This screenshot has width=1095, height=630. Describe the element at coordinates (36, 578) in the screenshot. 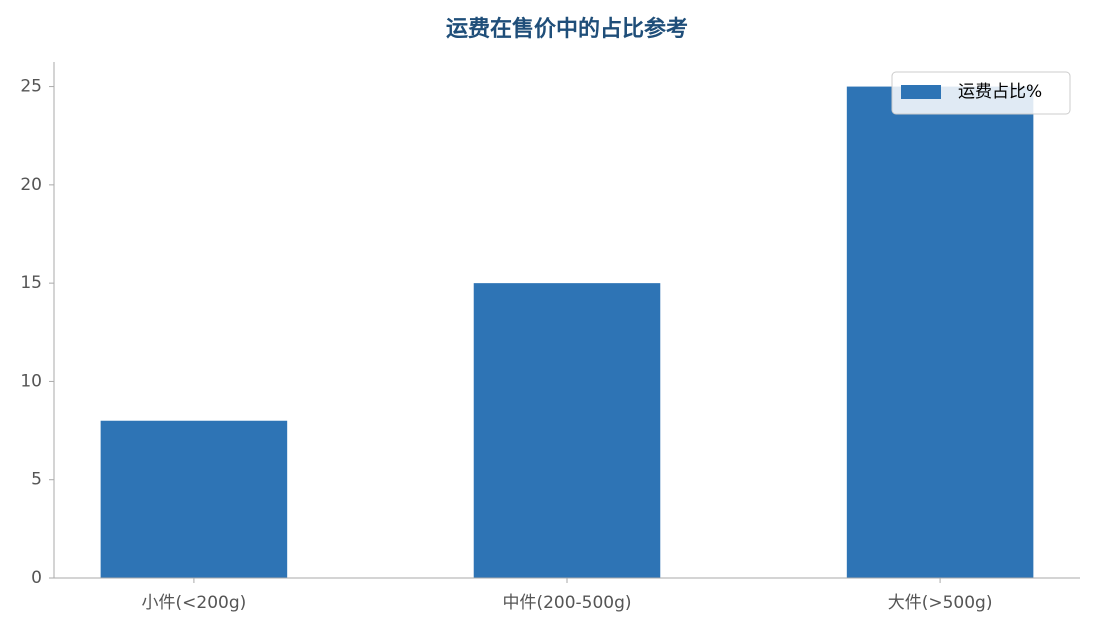

I see `y-tick-label: 0` at that location.